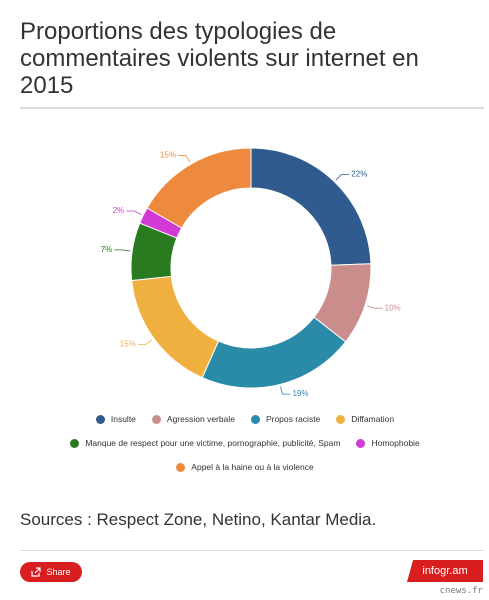  I want to click on legend-item: Agression verbale, so click(193, 419).